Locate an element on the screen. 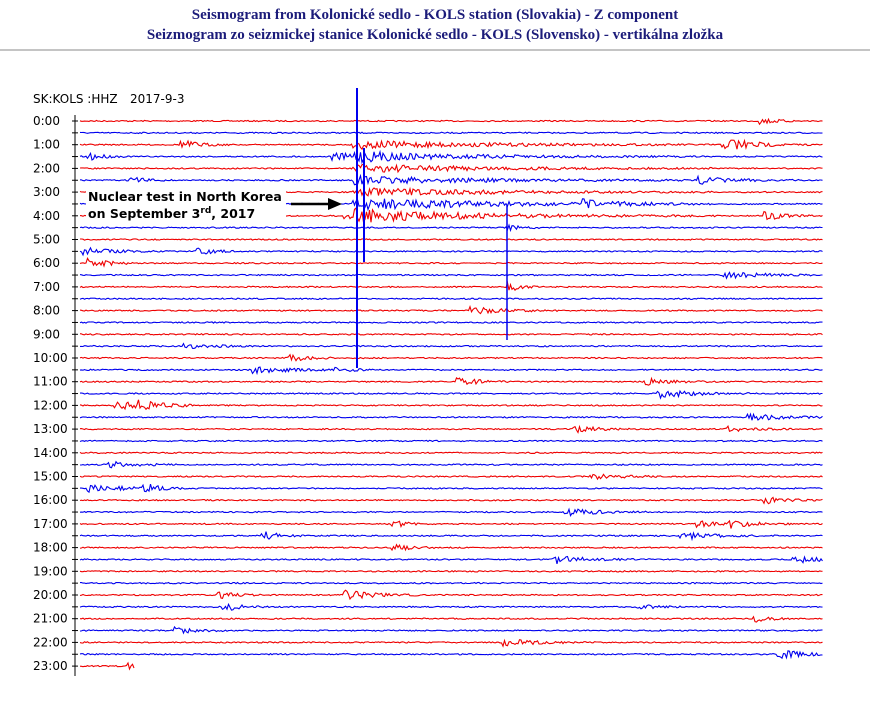 The height and width of the screenshot is (705, 870). annotation-line2: on September 3rd, 2017 is located at coordinates (171, 213).